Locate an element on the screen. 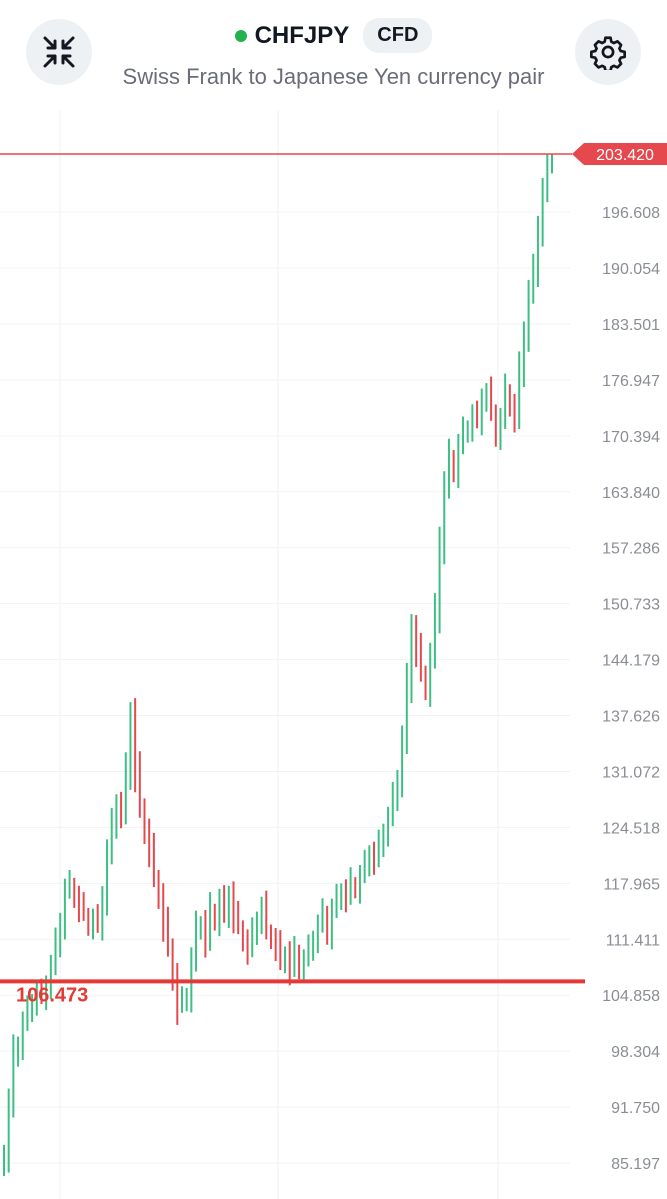 The height and width of the screenshot is (1199, 667). horizontal-level-label: 106.473 is located at coordinates (52, 995).